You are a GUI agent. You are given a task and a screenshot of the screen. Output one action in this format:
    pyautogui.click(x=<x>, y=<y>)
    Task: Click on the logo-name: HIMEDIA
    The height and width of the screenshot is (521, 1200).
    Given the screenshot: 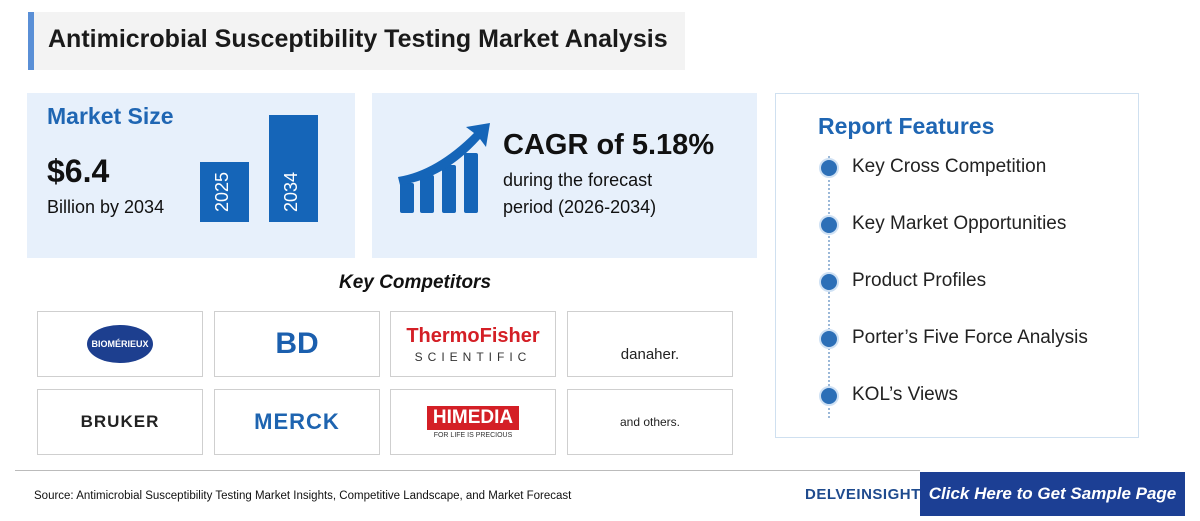 What is the action you would take?
    pyautogui.click(x=473, y=417)
    